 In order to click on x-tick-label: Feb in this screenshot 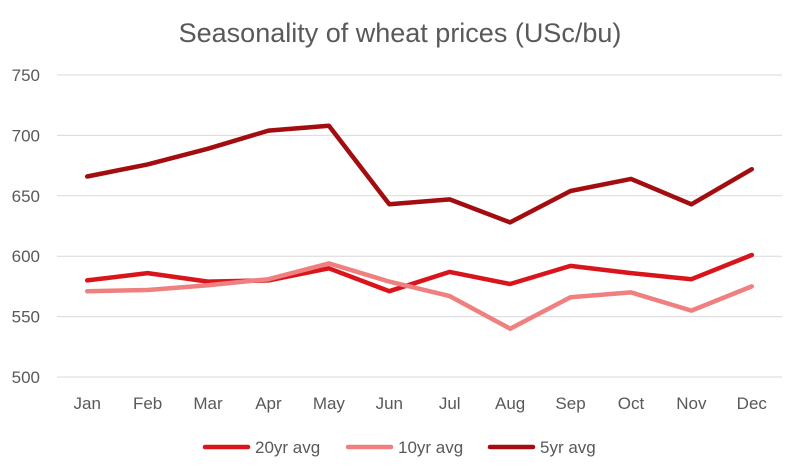, I will do `click(147, 403)`.